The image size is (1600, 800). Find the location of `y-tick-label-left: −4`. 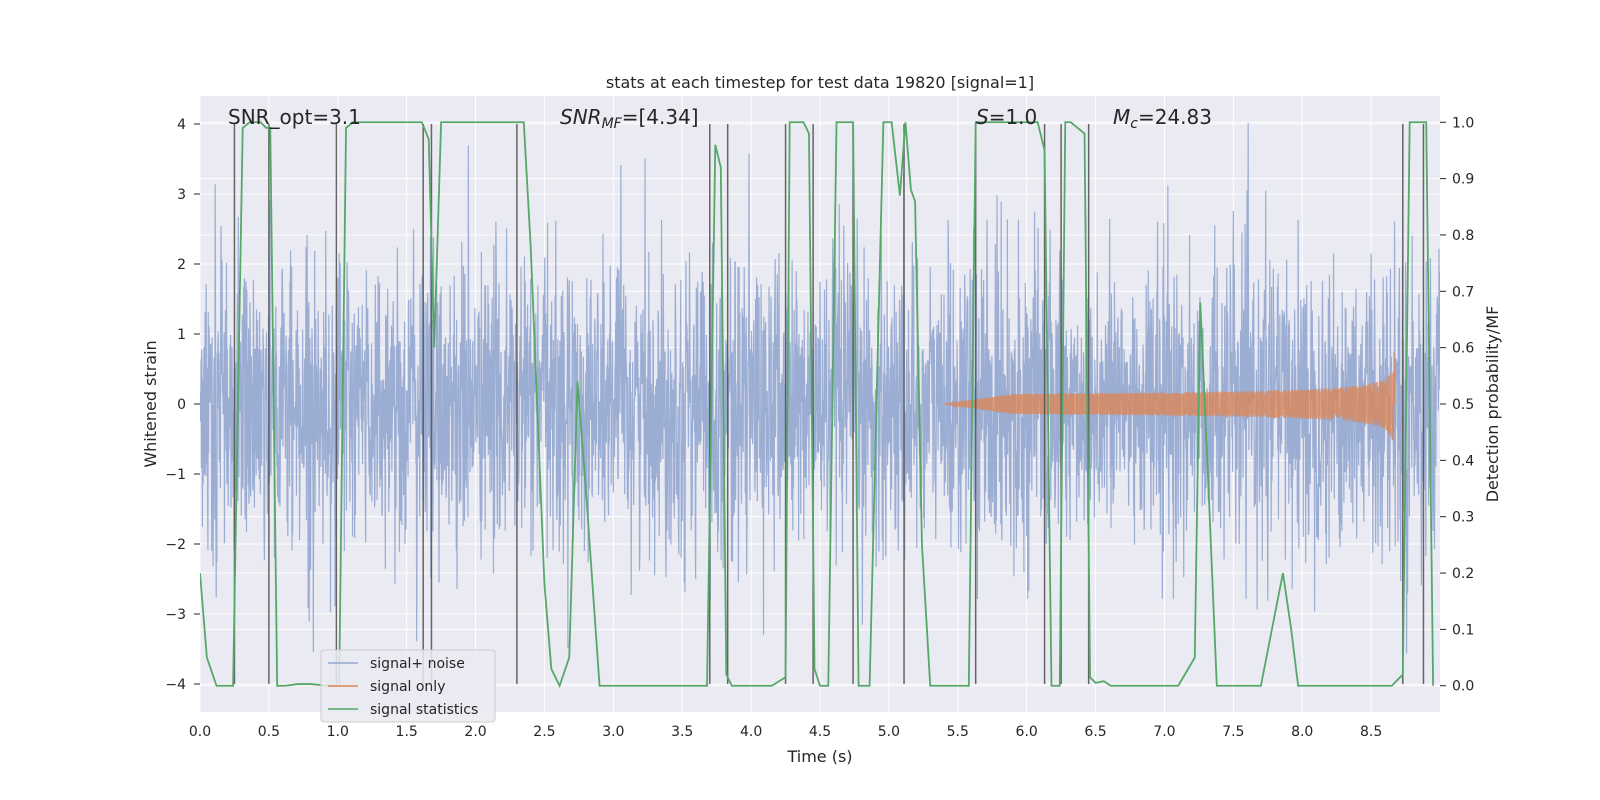

y-tick-label-left: −4 is located at coordinates (175, 685).